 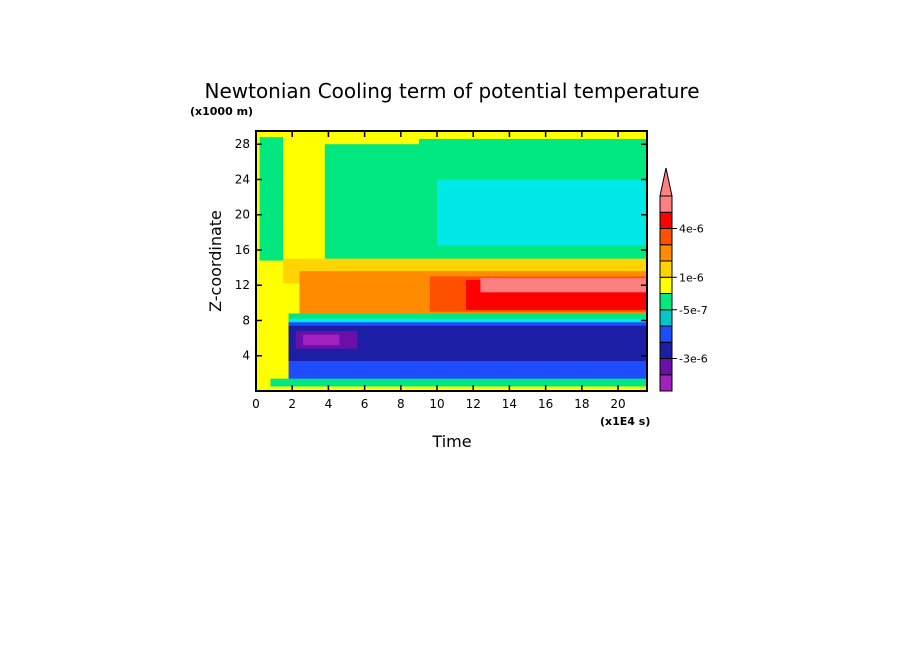 I want to click on x-unit-label: (x1E4 s), so click(x=625, y=421).